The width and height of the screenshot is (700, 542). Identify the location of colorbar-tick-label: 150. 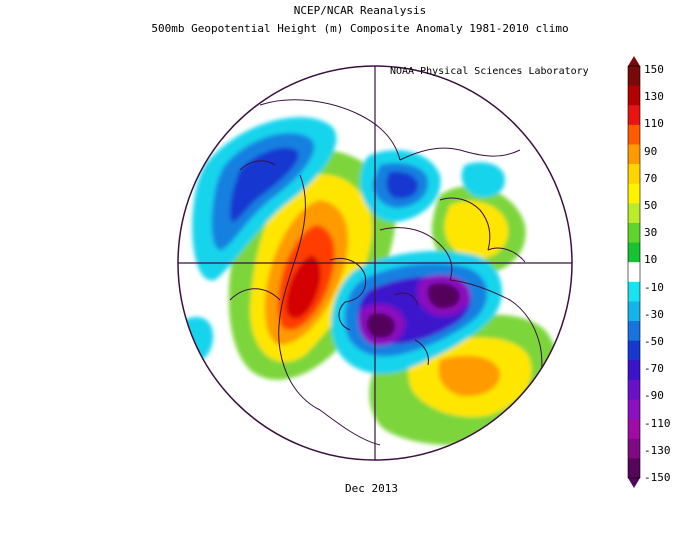
(654, 69).